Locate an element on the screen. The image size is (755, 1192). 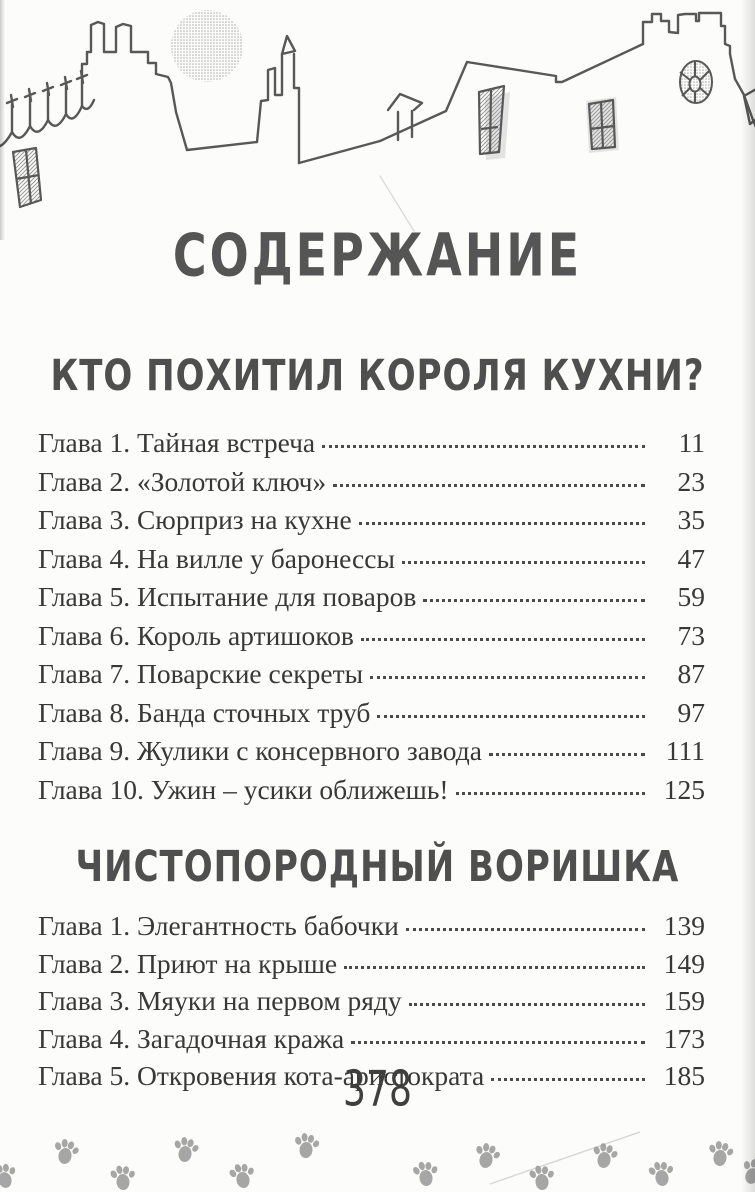
toc-entry-page: 59 is located at coordinates (691, 596).